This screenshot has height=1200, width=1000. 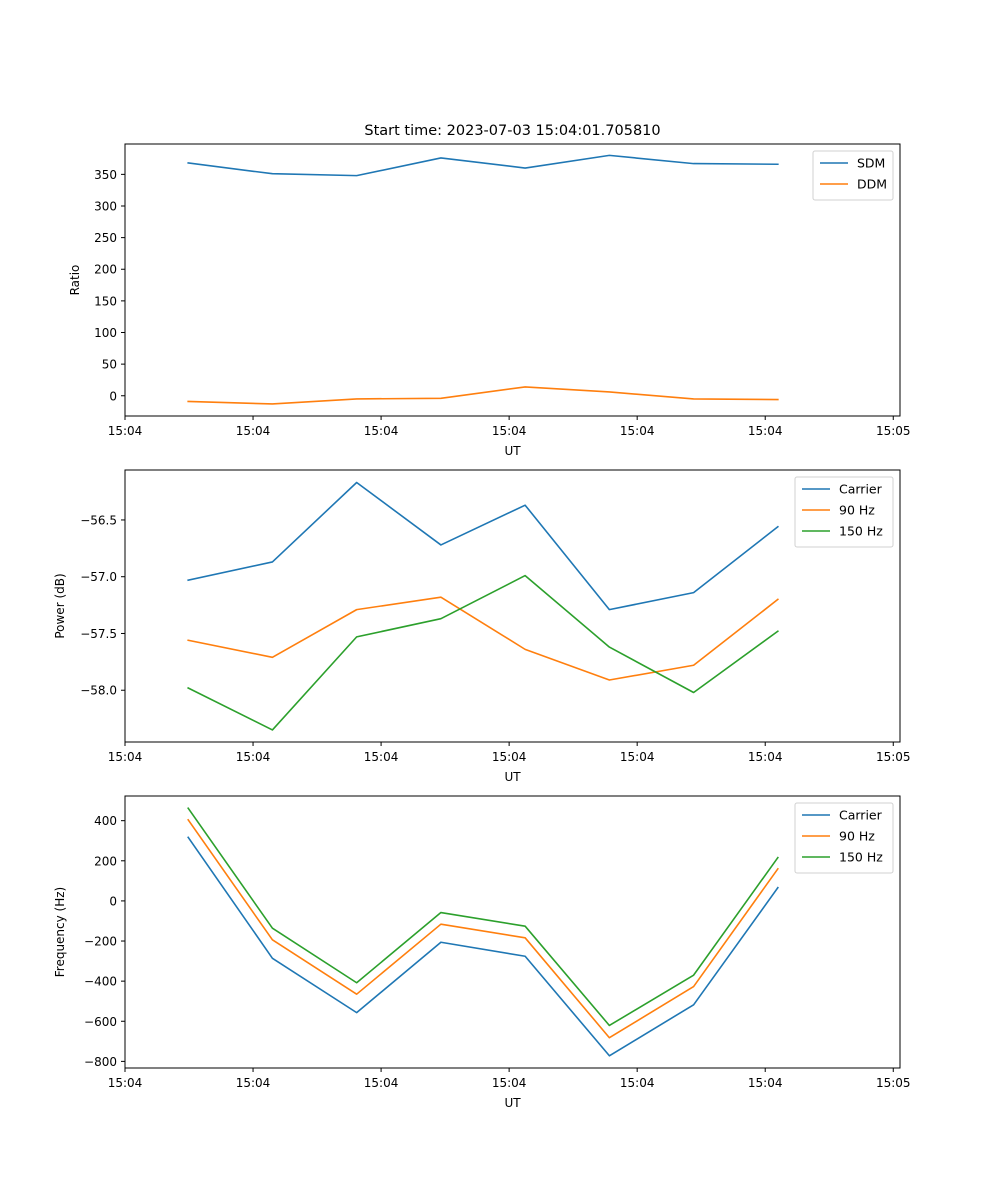 I want to click on y-tick-label: −600, so click(x=100, y=1022).